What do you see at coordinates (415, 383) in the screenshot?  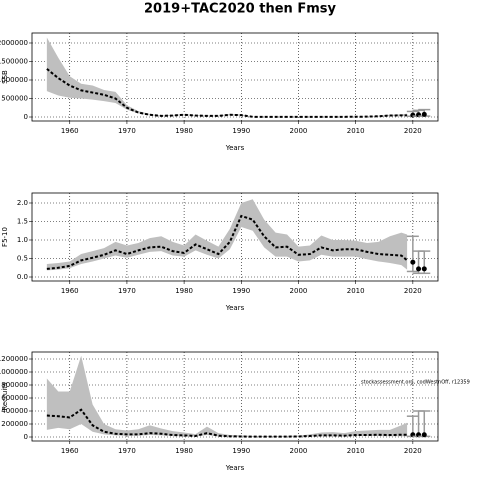 I see `annotation: stockassessment.org, codWestnOff, r12359` at bounding box center [415, 383].